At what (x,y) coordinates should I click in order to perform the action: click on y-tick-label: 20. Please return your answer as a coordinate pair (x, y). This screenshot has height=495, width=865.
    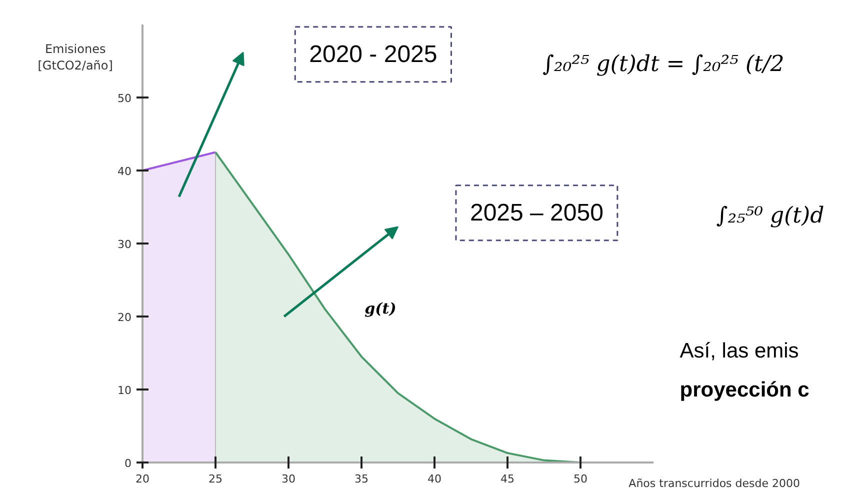
    Looking at the image, I should click on (125, 317).